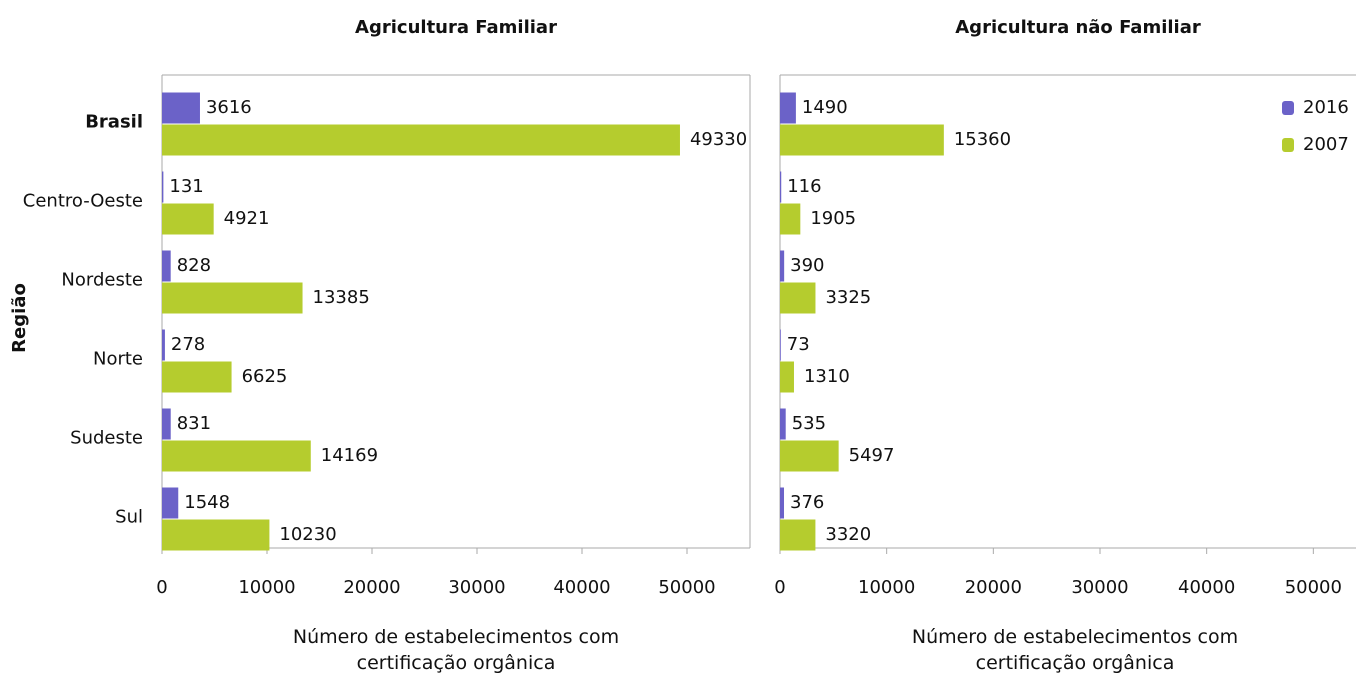 Image resolution: width=1357 pixels, height=676 pixels. Describe the element at coordinates (833, 218) in the screenshot. I see `data-label: 1905` at that location.